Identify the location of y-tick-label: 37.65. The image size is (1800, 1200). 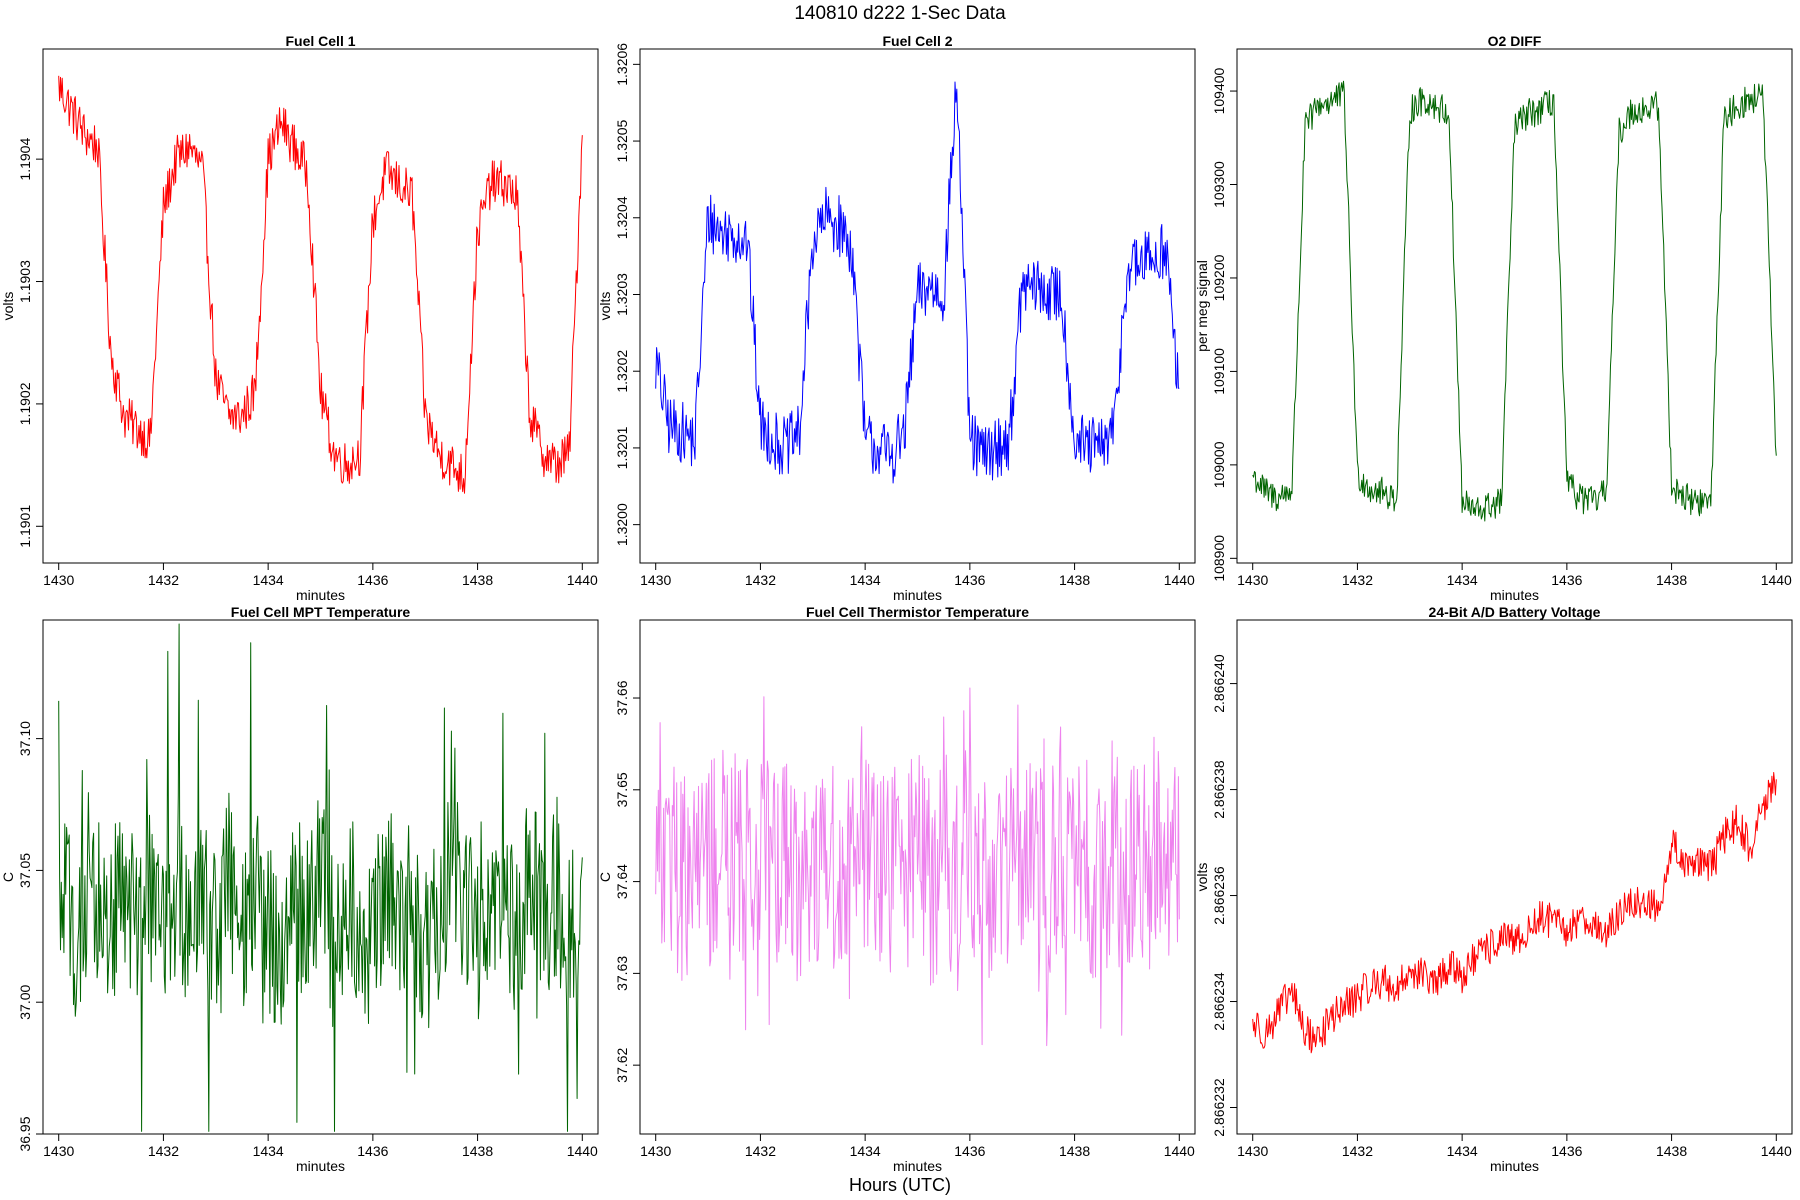
(622, 789).